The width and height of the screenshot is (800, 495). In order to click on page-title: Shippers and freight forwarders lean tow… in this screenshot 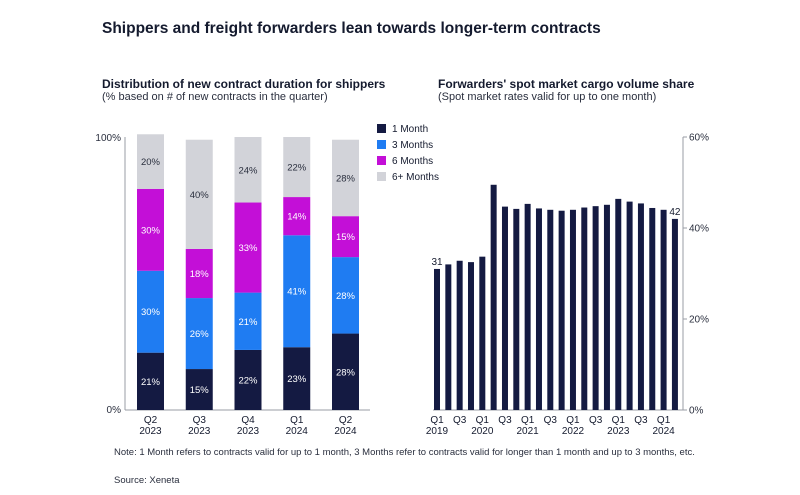, I will do `click(351, 28)`.